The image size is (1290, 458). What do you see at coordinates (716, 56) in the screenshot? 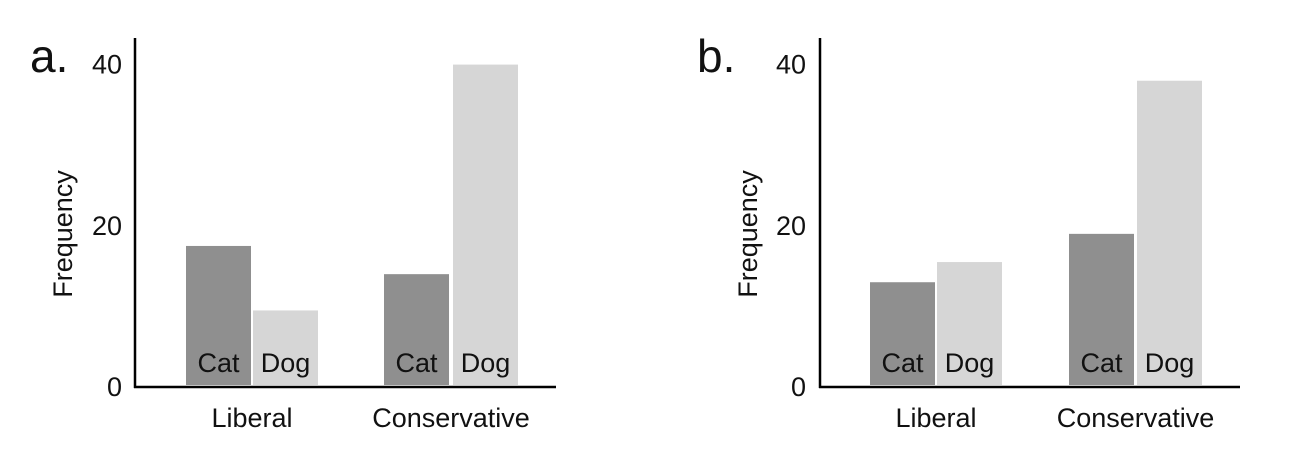
I see `panel-label: b.` at bounding box center [716, 56].